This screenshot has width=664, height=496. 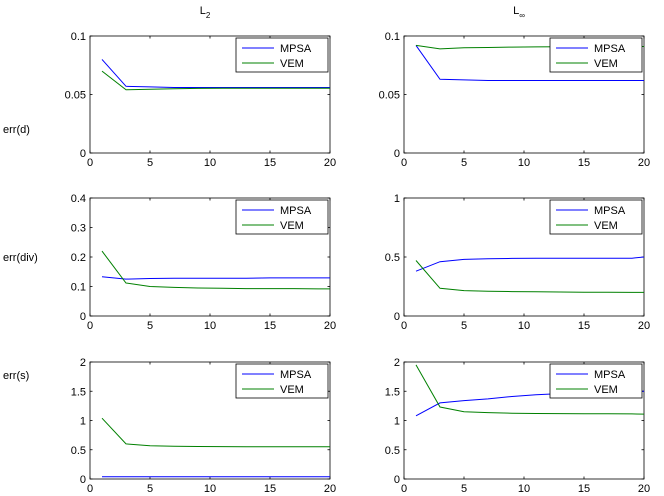 I want to click on y-tick-label: 0.3, so click(x=78, y=229).